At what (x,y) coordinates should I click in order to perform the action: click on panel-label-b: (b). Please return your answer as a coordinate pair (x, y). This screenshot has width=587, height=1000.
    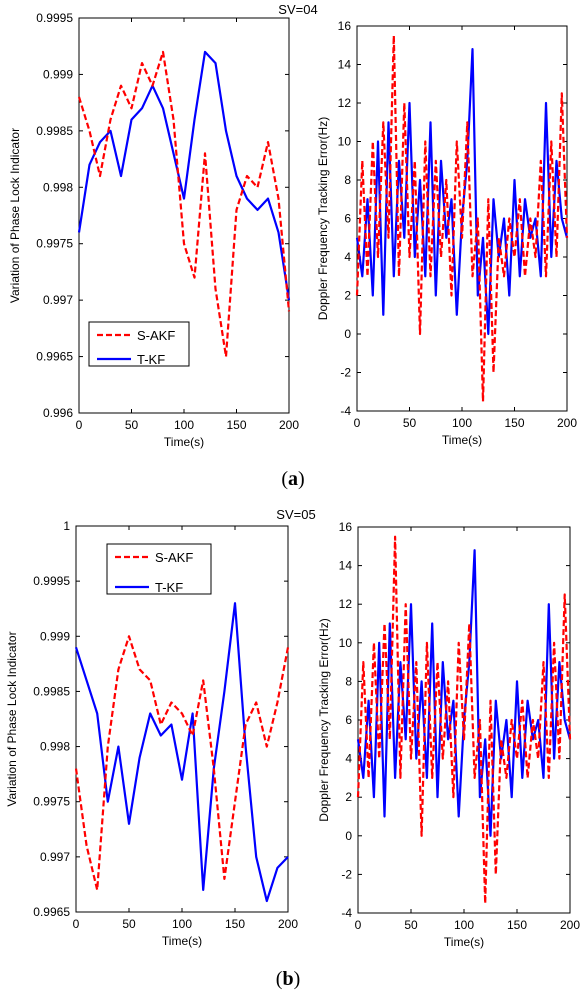
    Looking at the image, I should click on (288, 979).